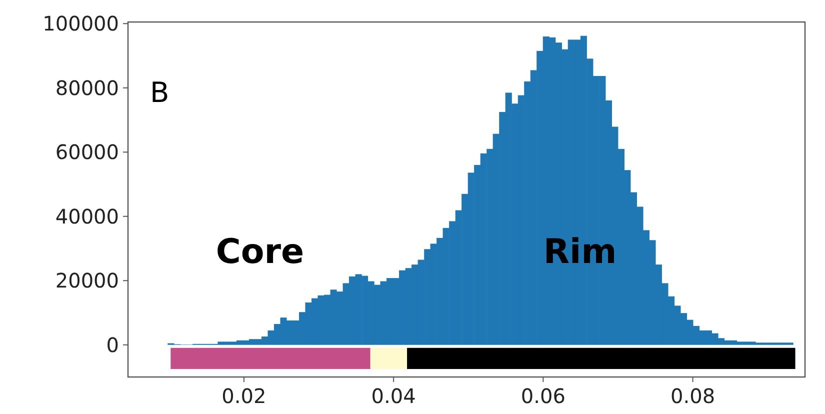  What do you see at coordinates (393, 396) in the screenshot?
I see `x-tick-label: 0.04` at bounding box center [393, 396].